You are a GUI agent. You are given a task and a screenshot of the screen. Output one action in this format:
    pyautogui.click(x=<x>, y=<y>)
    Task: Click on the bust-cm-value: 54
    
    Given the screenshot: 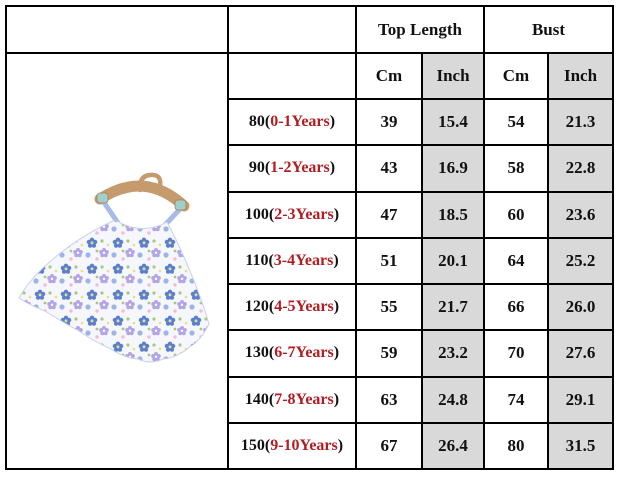 What is the action you would take?
    pyautogui.click(x=516, y=122)
    